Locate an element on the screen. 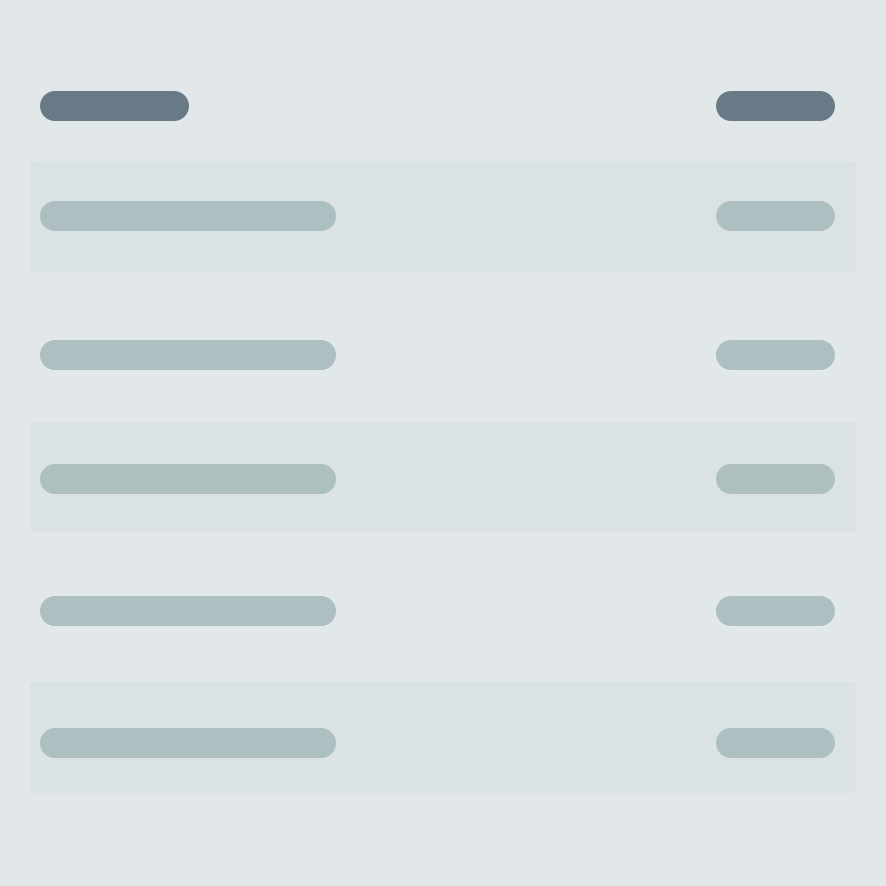 The height and width of the screenshot is (886, 886). header-left-placeholder is located at coordinates (114, 106).